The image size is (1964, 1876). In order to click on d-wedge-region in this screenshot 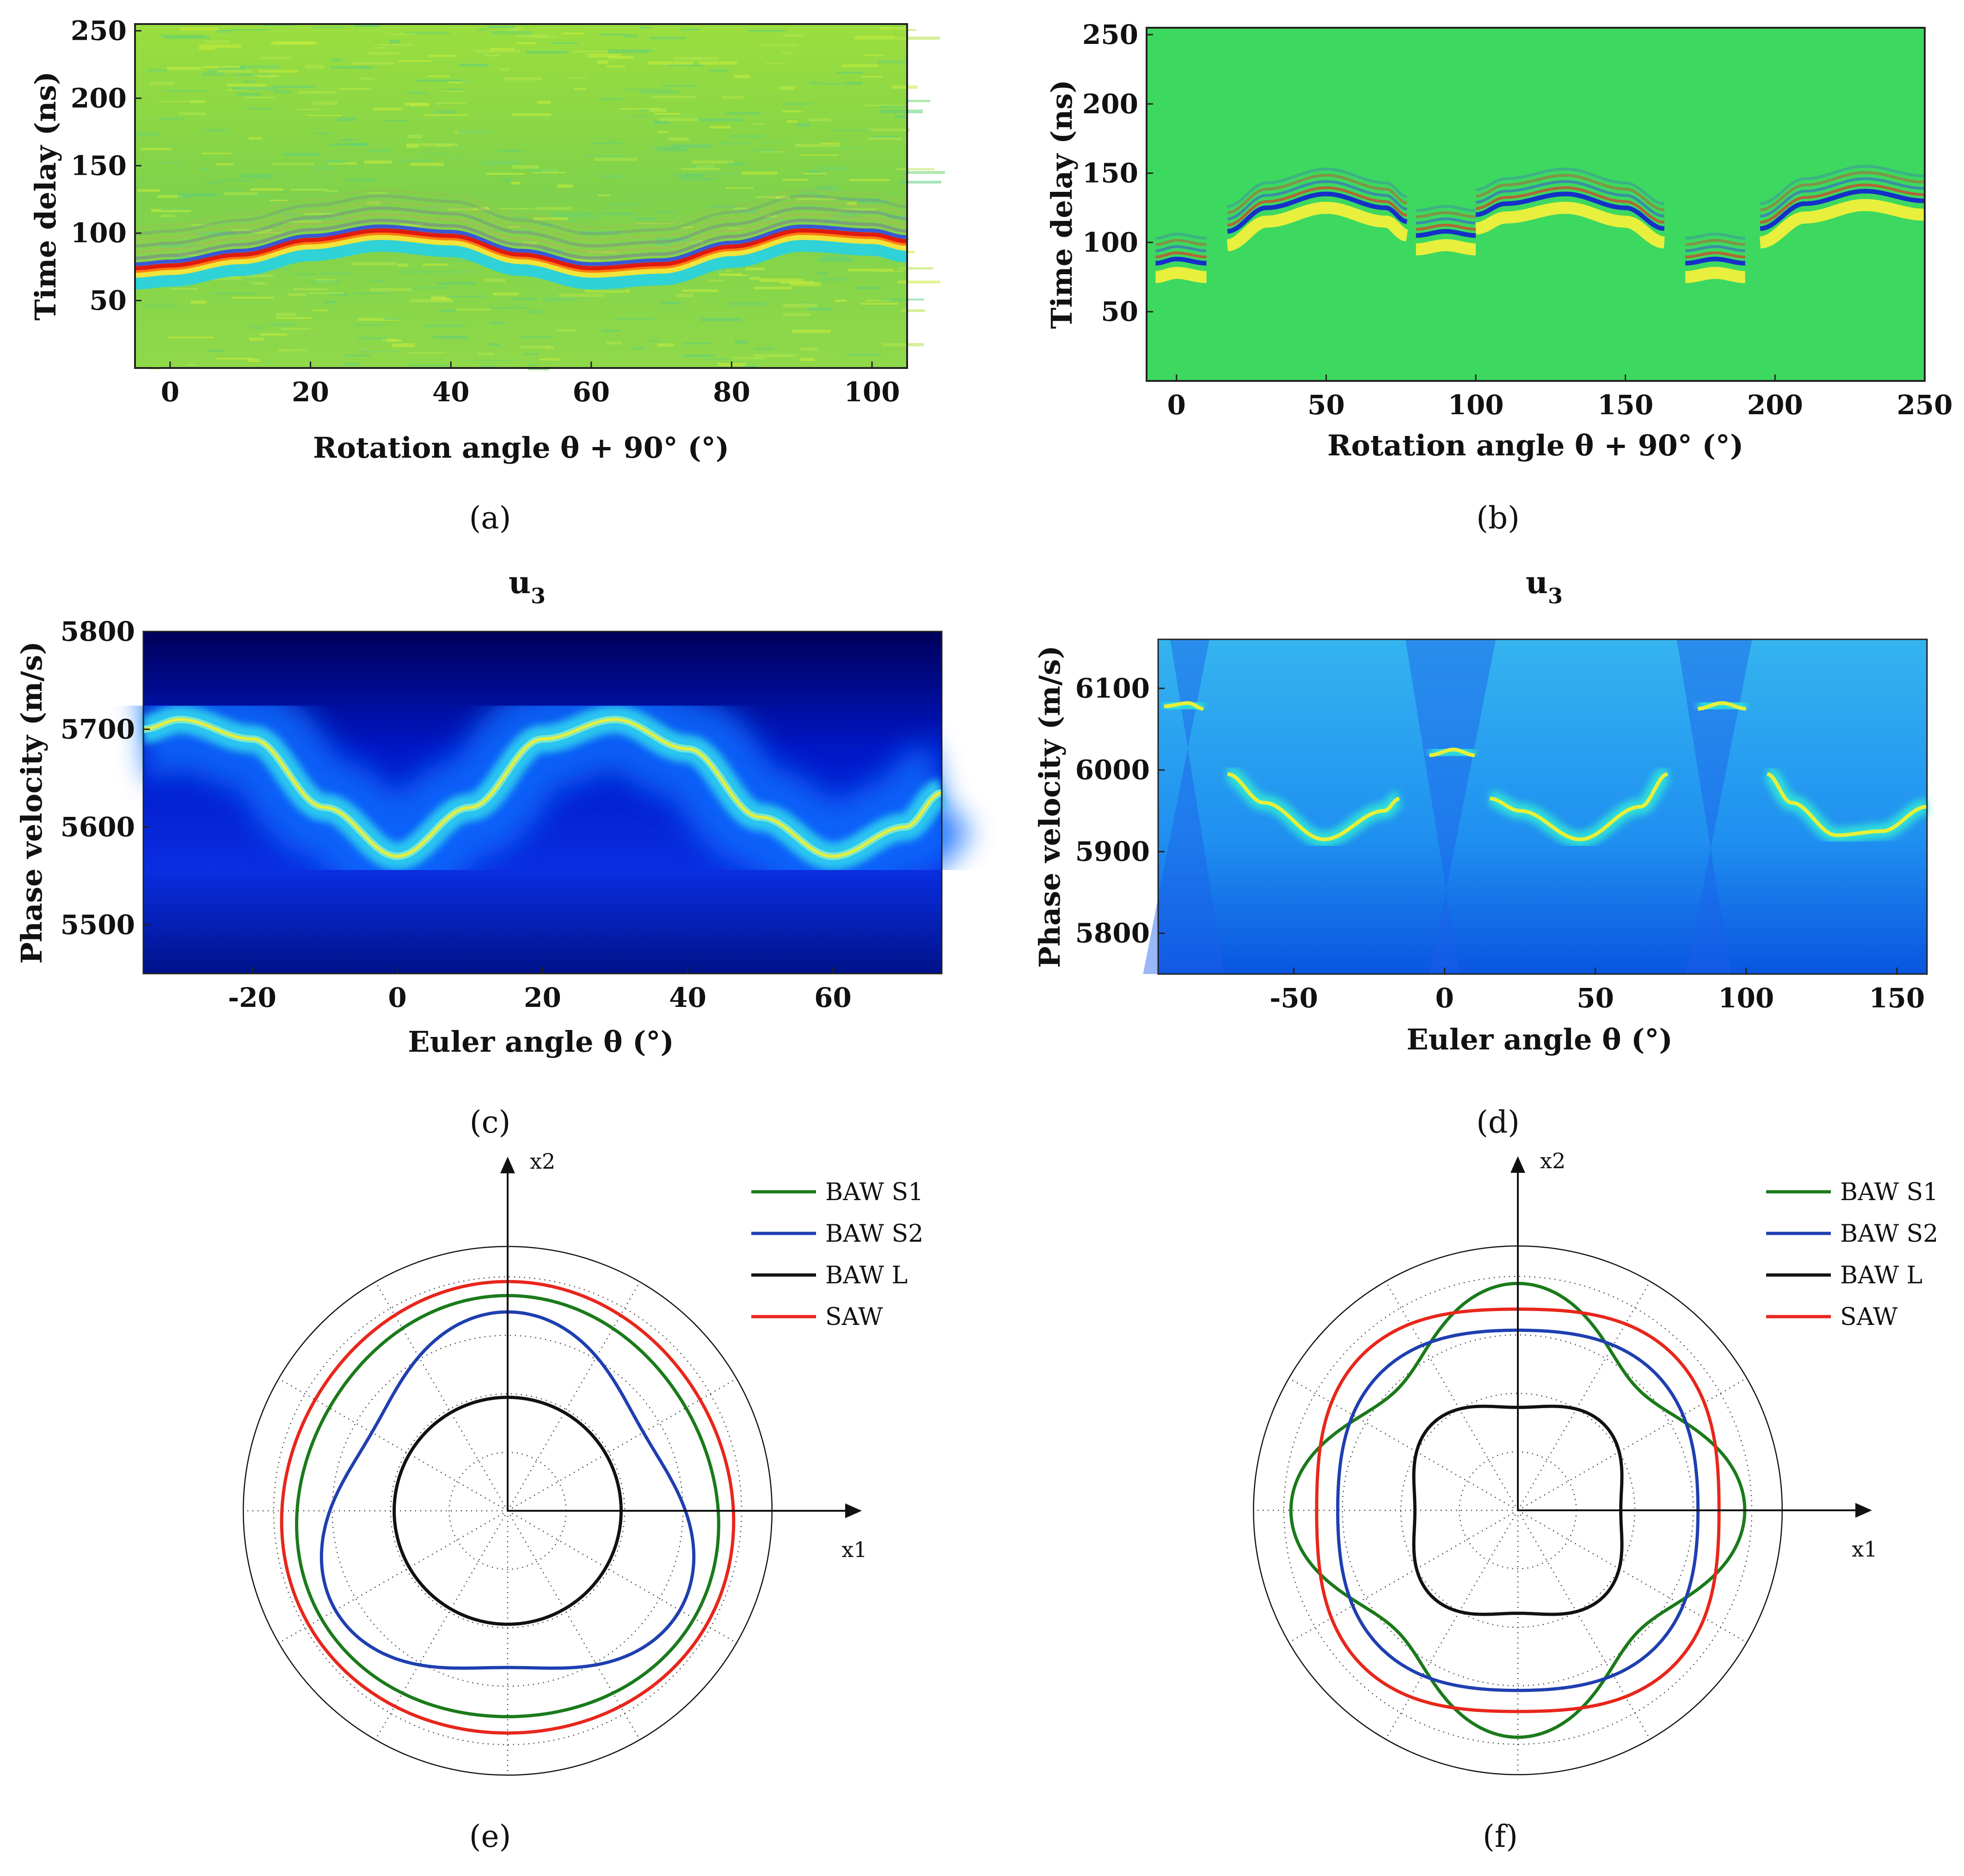, I will do `click(1450, 806)`.